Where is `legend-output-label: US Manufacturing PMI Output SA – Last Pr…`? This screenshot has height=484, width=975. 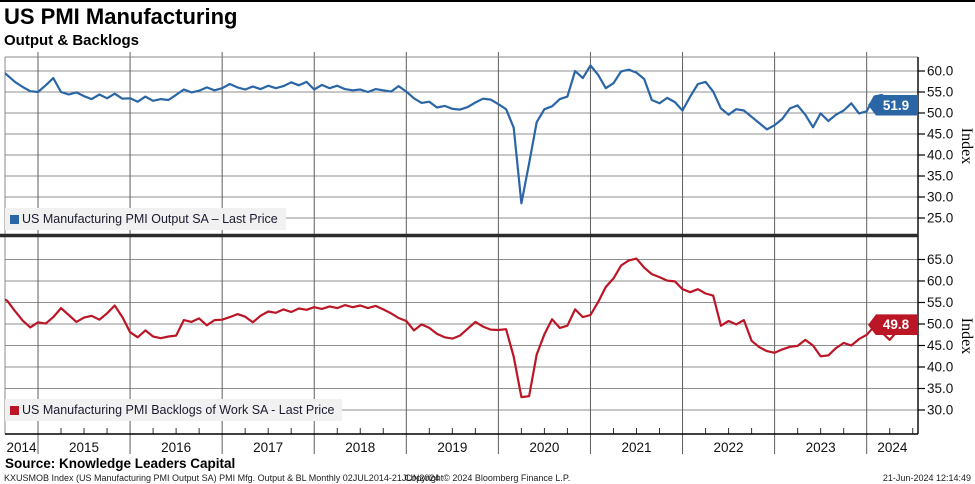 legend-output-label: US Manufacturing PMI Output SA – Last Pr… is located at coordinates (150, 219).